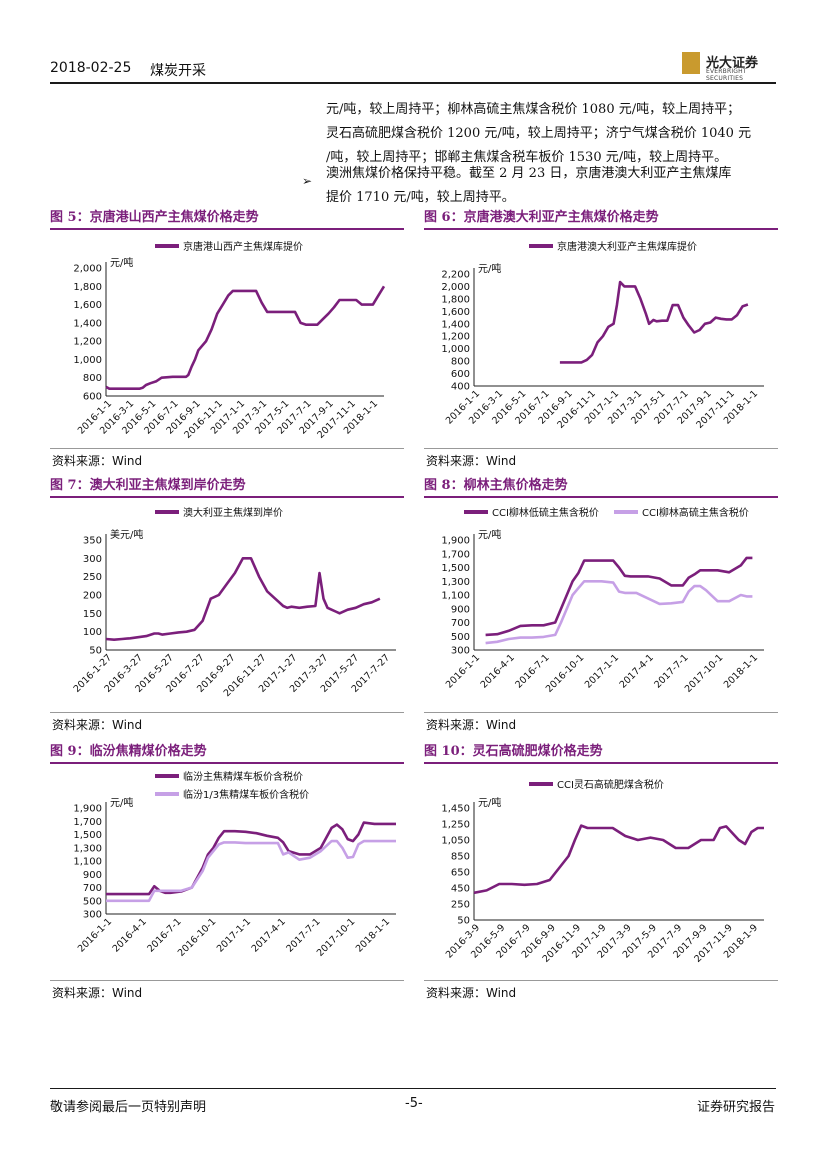 This screenshot has height=1169, width=827. What do you see at coordinates (246, 794) in the screenshot?
I see `legend-label: 临汾1/3焦精煤车板价含税价` at bounding box center [246, 794].